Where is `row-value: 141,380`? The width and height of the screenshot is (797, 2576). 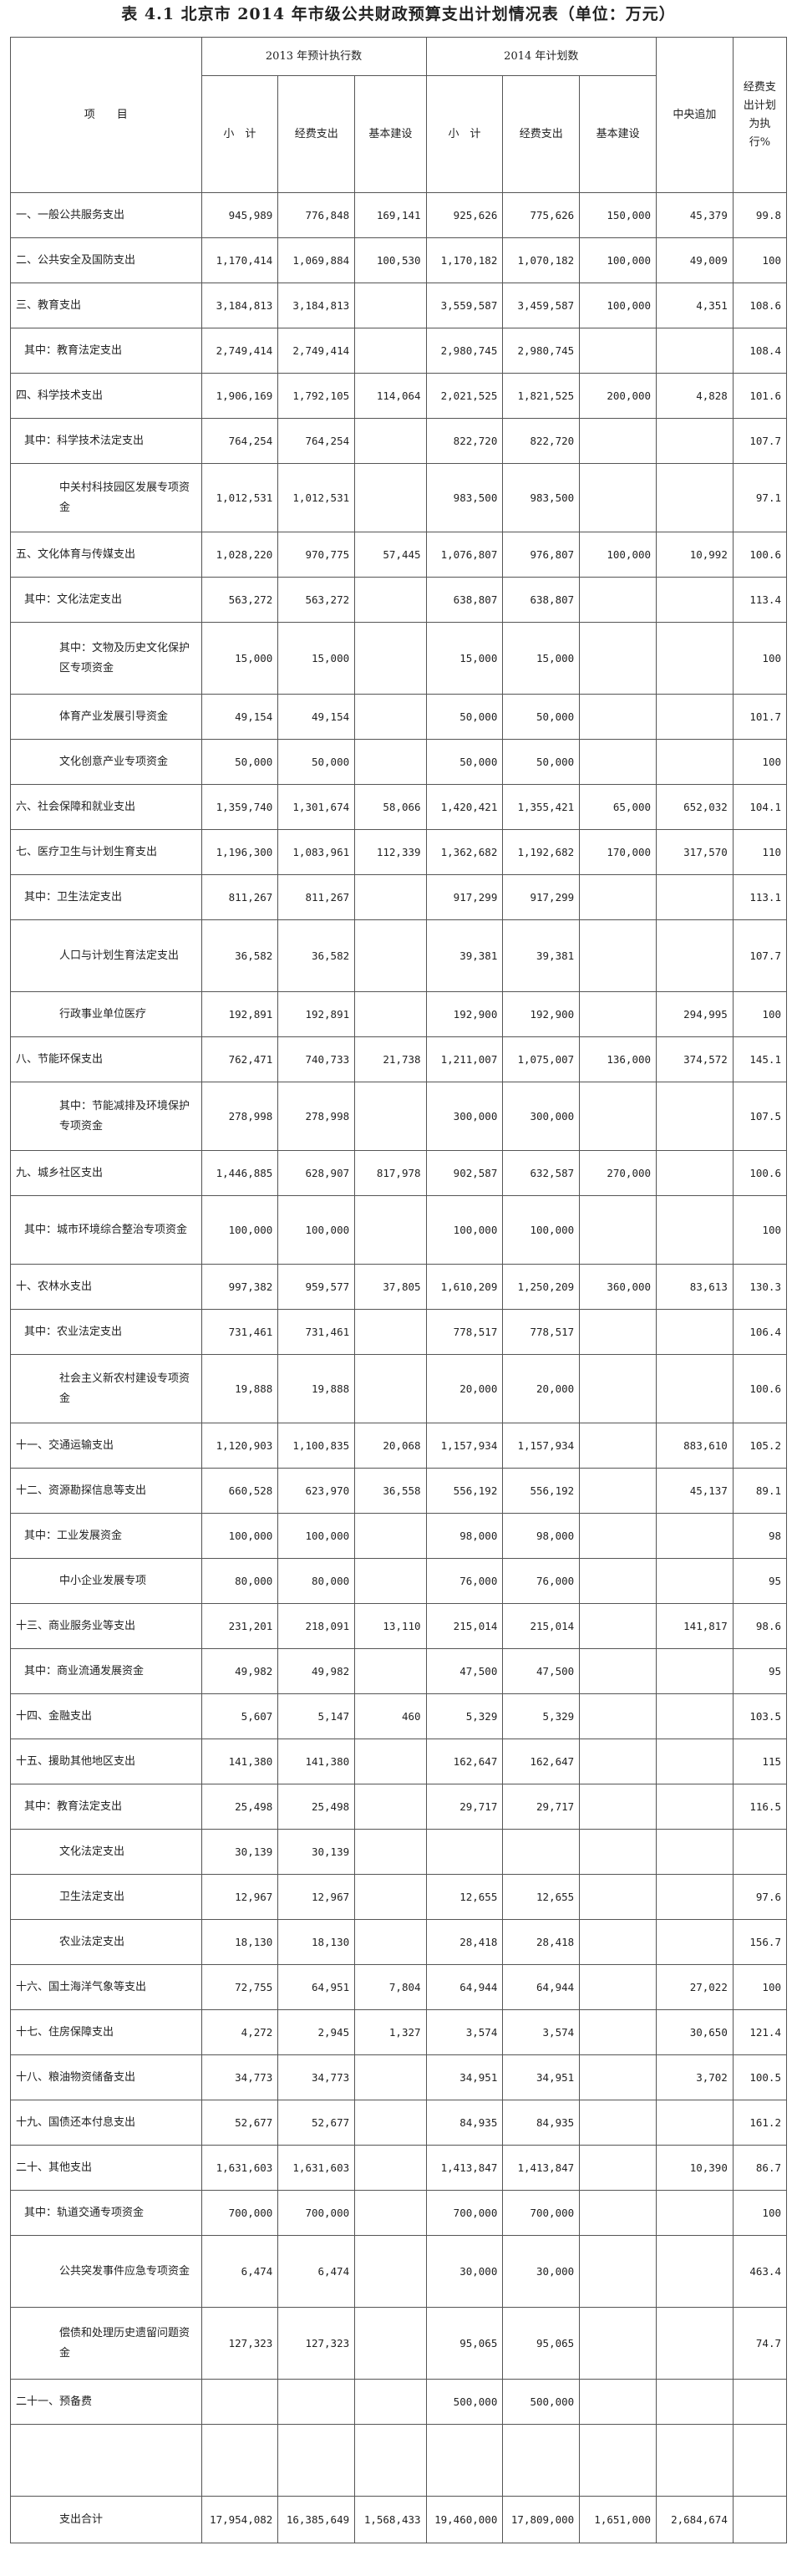
row-value: 141,380 is located at coordinates (240, 1761).